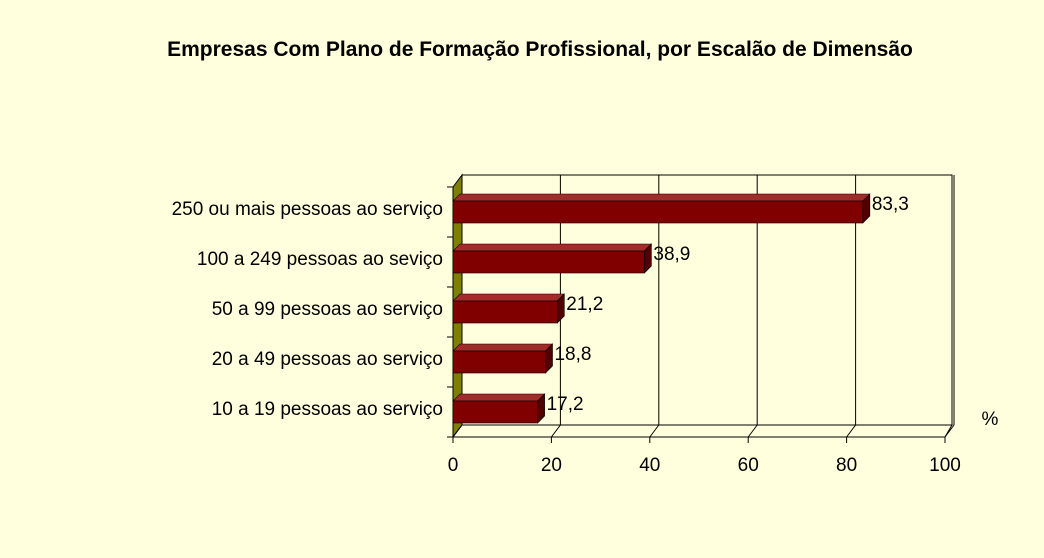  I want to click on x-tick-label: 80, so click(846, 465).